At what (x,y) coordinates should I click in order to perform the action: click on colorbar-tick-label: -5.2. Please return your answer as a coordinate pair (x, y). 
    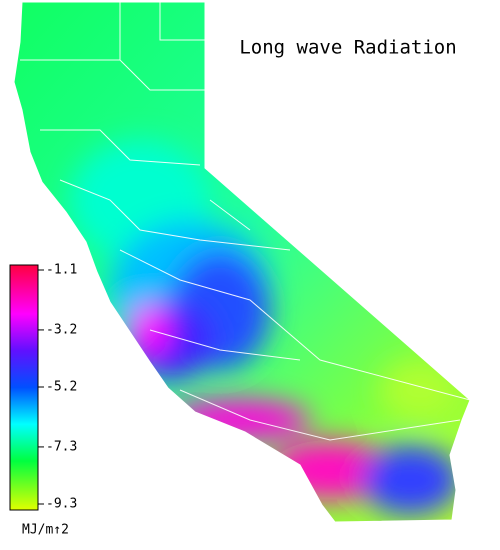
    Looking at the image, I should click on (61, 387).